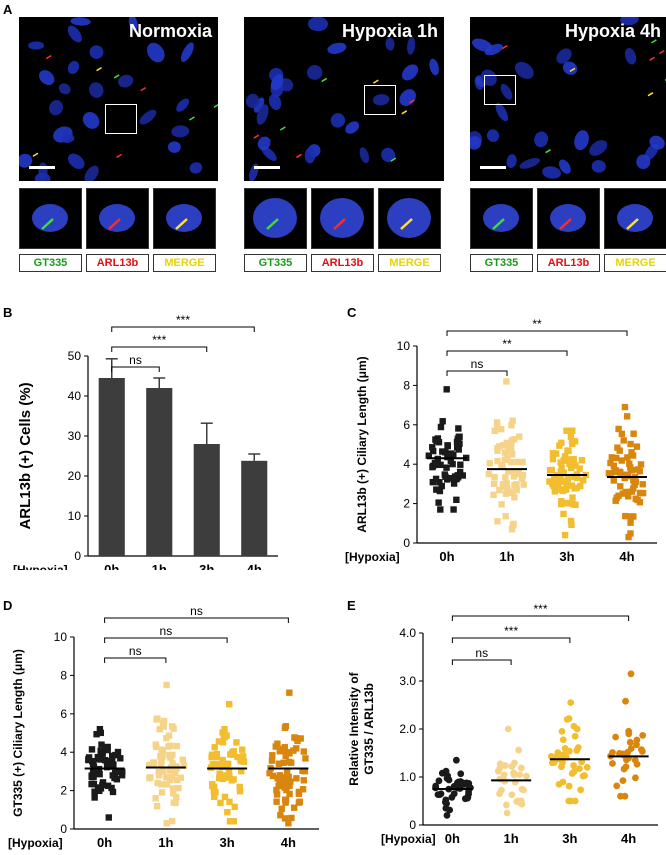 This screenshot has width=666, height=855. I want to click on nuclei-field-hypoxia-1h, so click(342, 99).